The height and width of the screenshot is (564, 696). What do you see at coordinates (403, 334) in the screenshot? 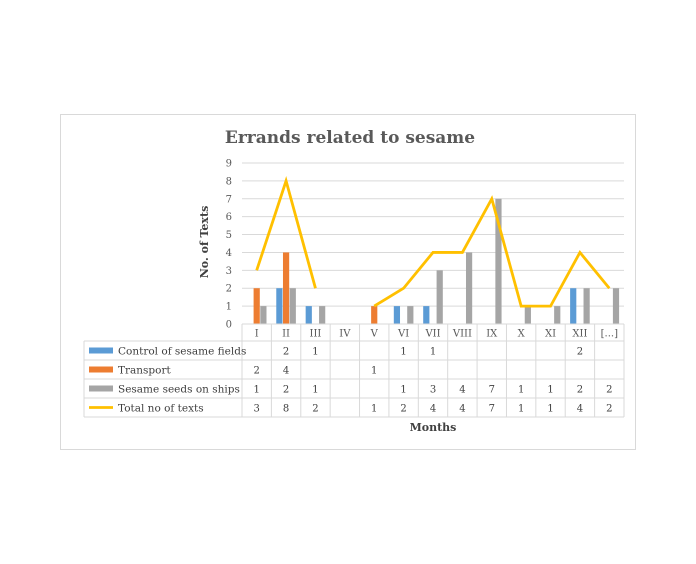
I see `x-tick-label-vi: VI` at bounding box center [403, 334].